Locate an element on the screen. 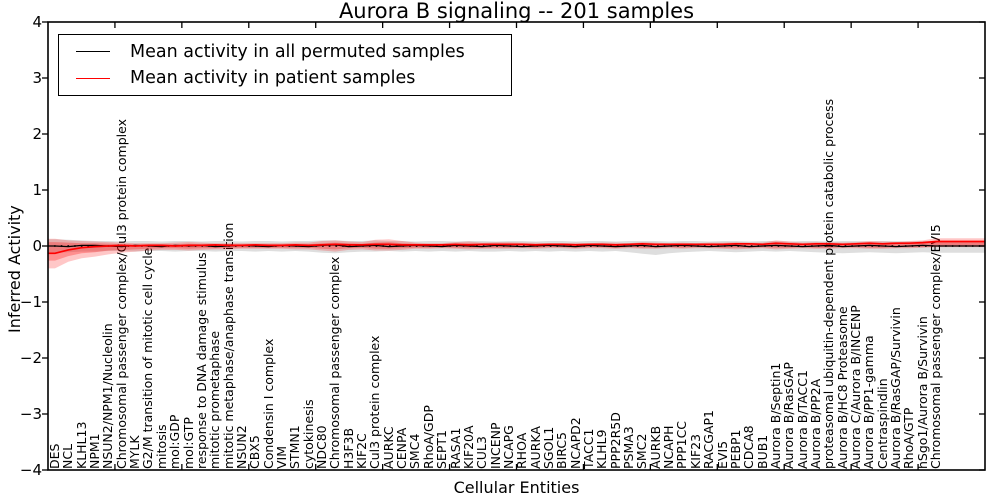  x-axis-title: Cellular Entities is located at coordinates (516, 487).